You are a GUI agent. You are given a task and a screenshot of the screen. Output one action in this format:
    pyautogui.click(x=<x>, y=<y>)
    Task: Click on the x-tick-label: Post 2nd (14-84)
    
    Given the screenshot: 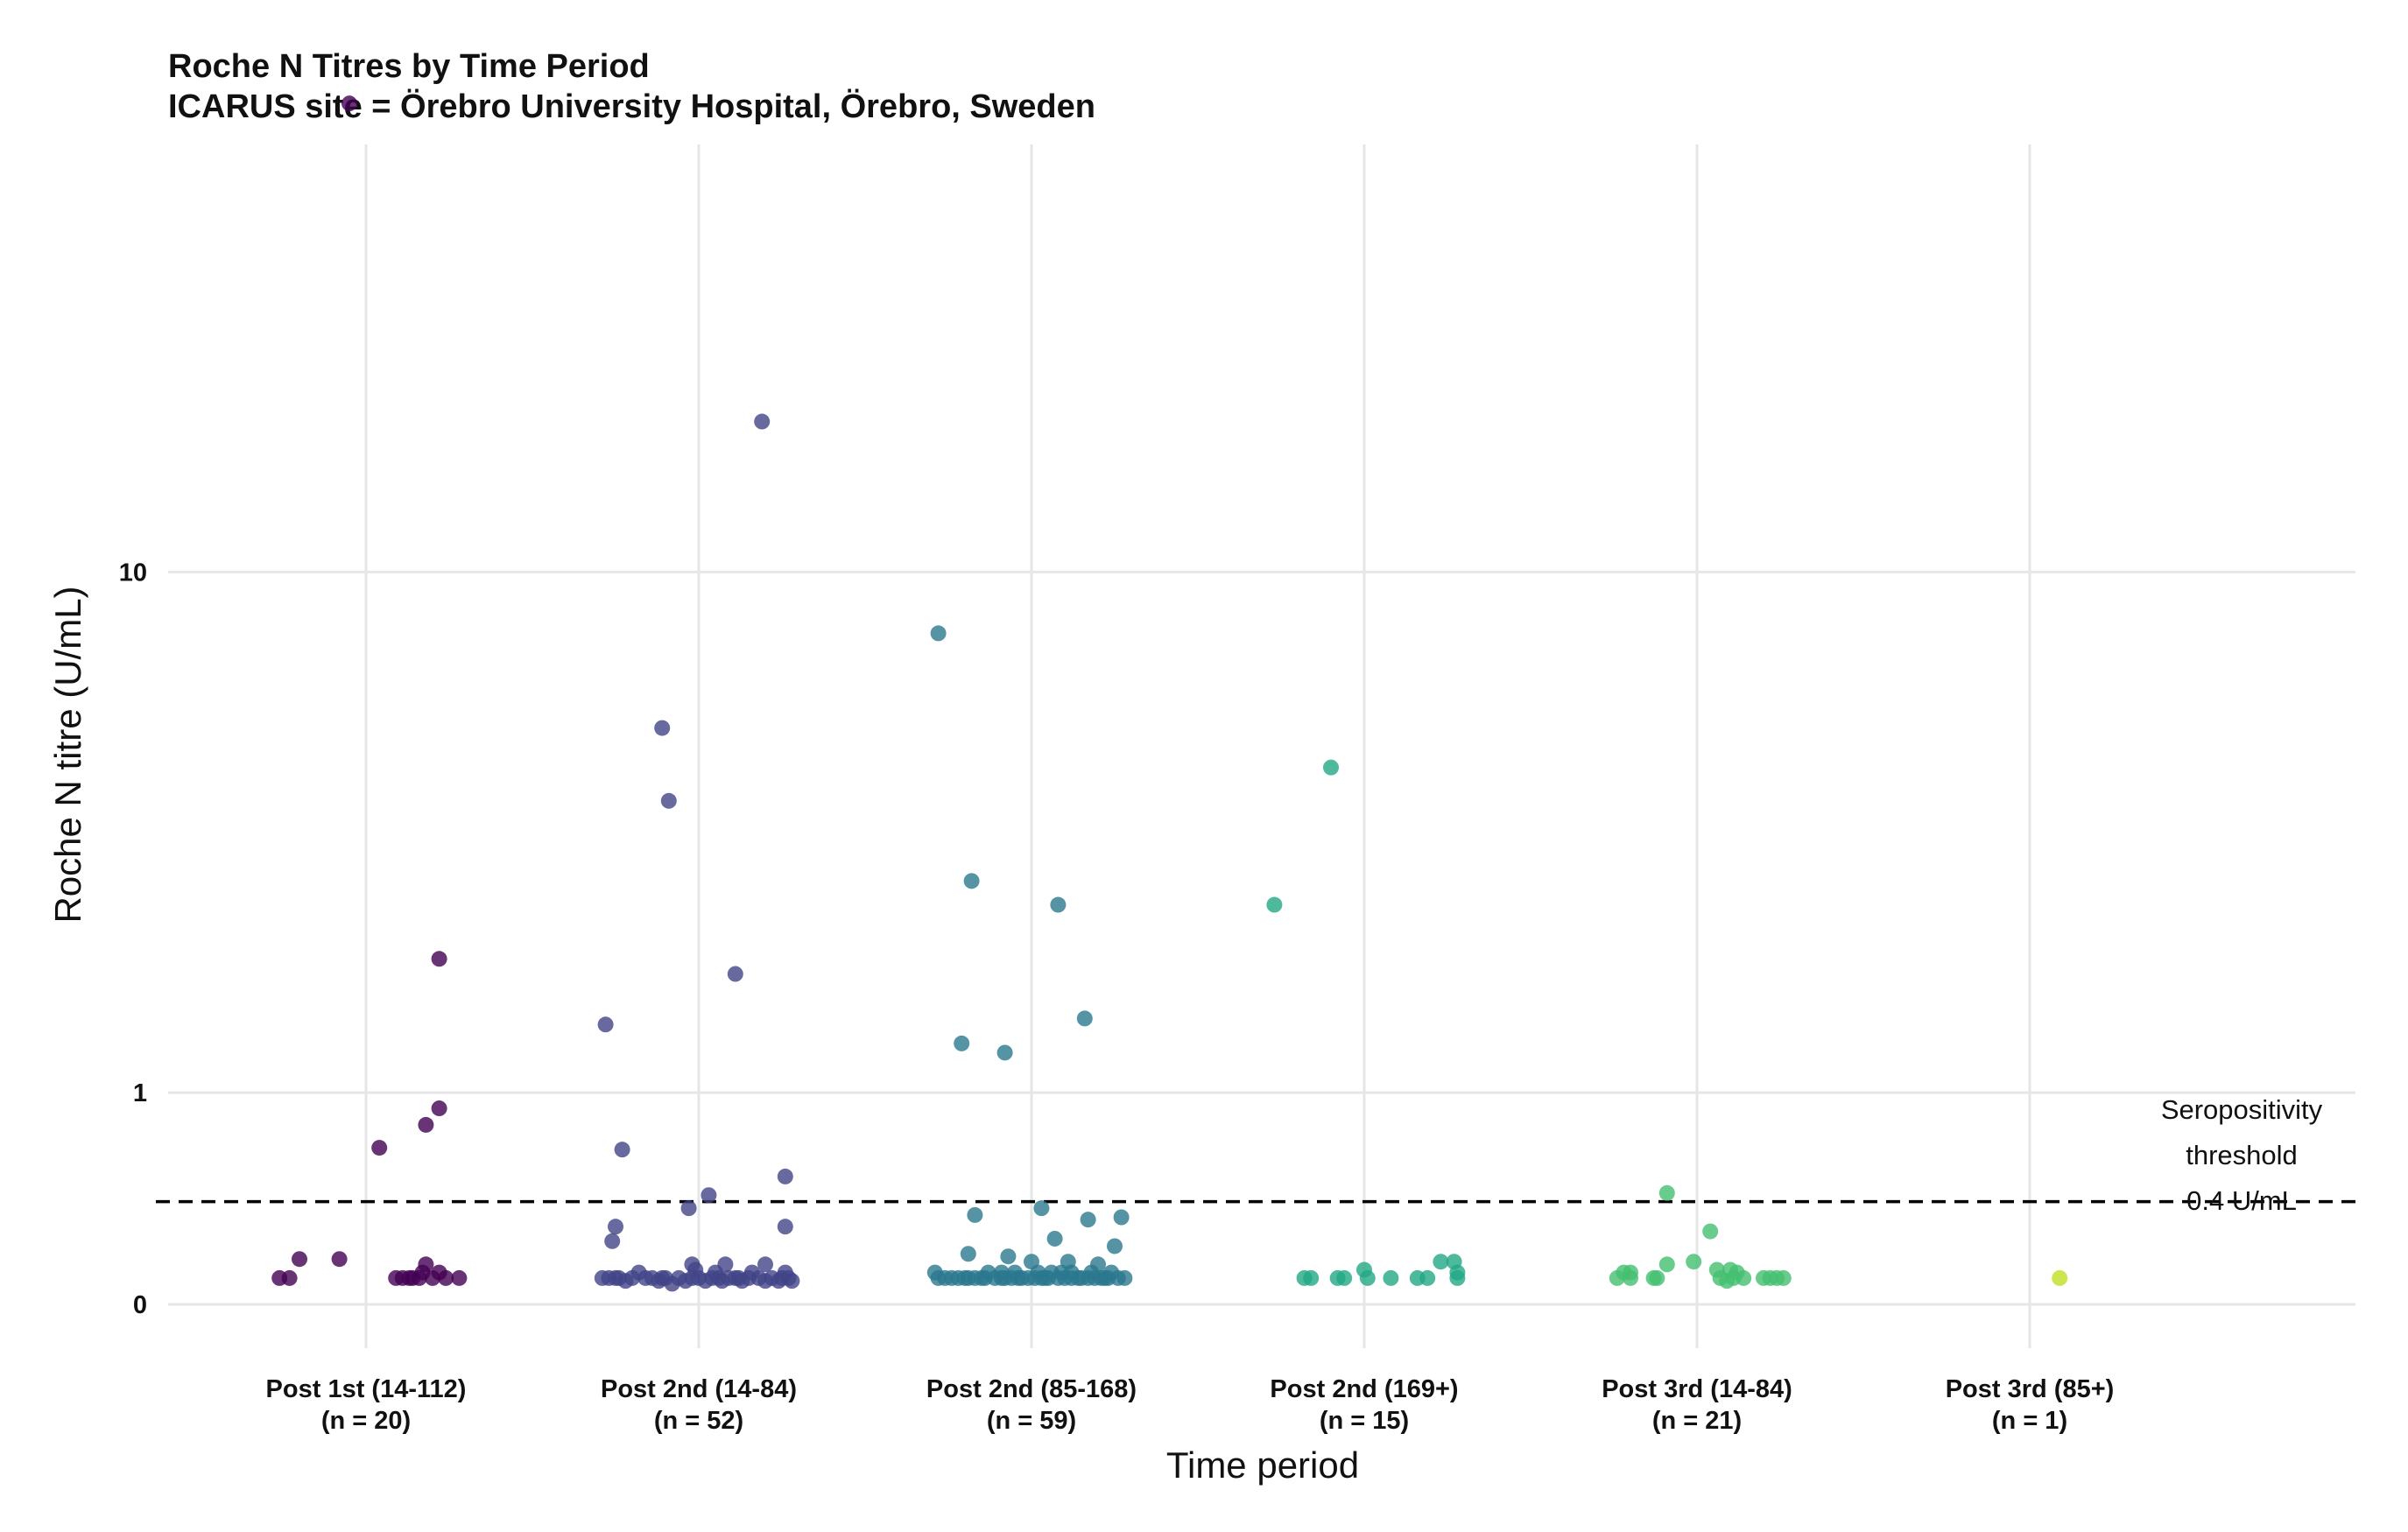 What is the action you would take?
    pyautogui.click(x=699, y=1389)
    